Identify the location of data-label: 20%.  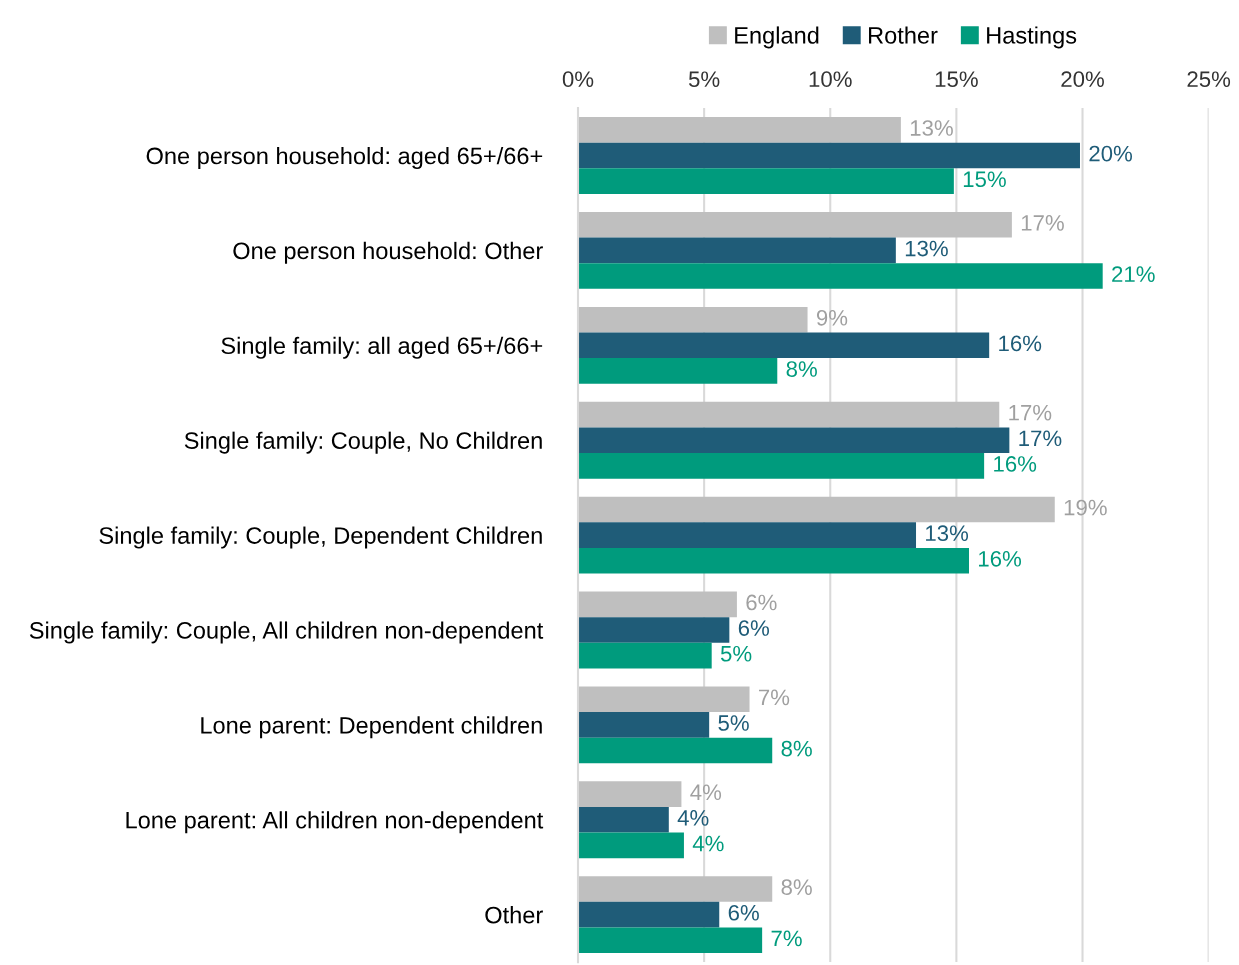
(1111, 153).